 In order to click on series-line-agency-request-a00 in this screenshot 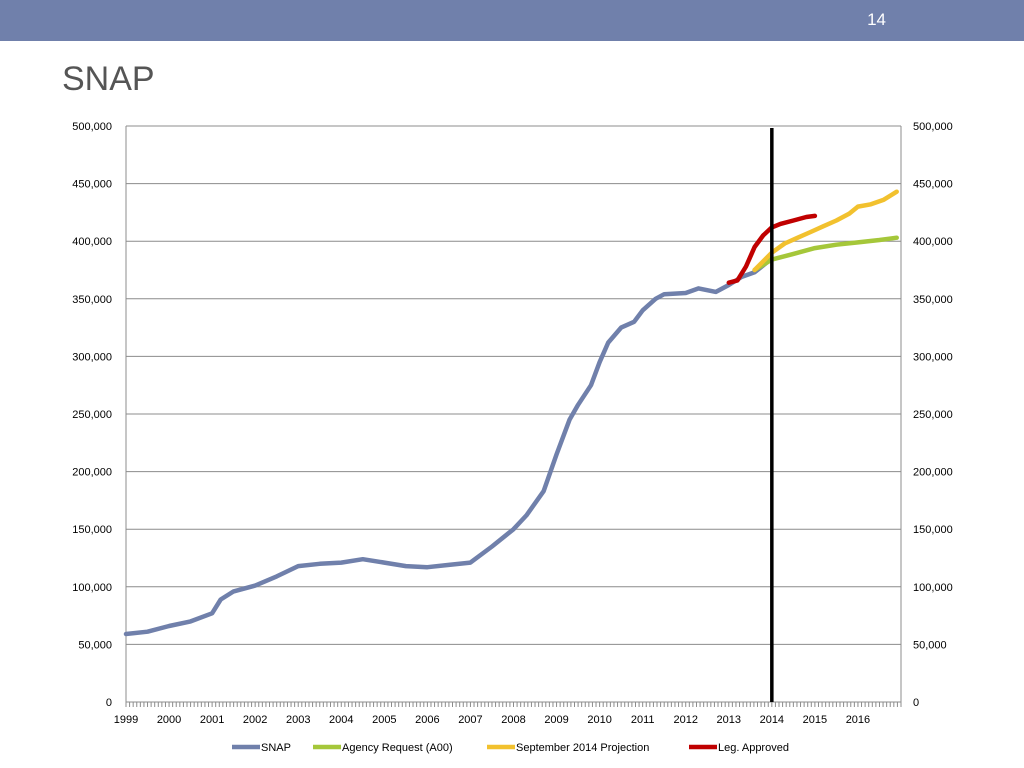, I will do `click(825, 254)`.